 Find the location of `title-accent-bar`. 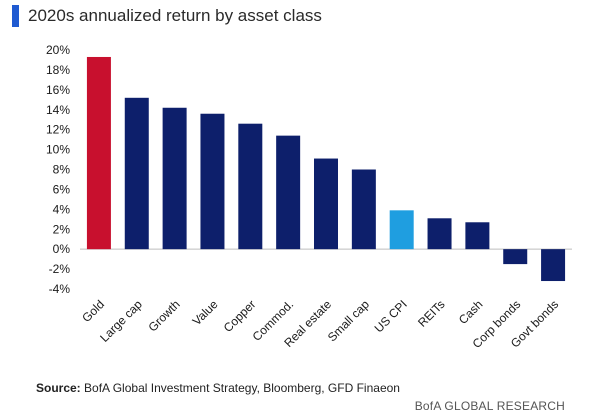

title-accent-bar is located at coordinates (15, 16).